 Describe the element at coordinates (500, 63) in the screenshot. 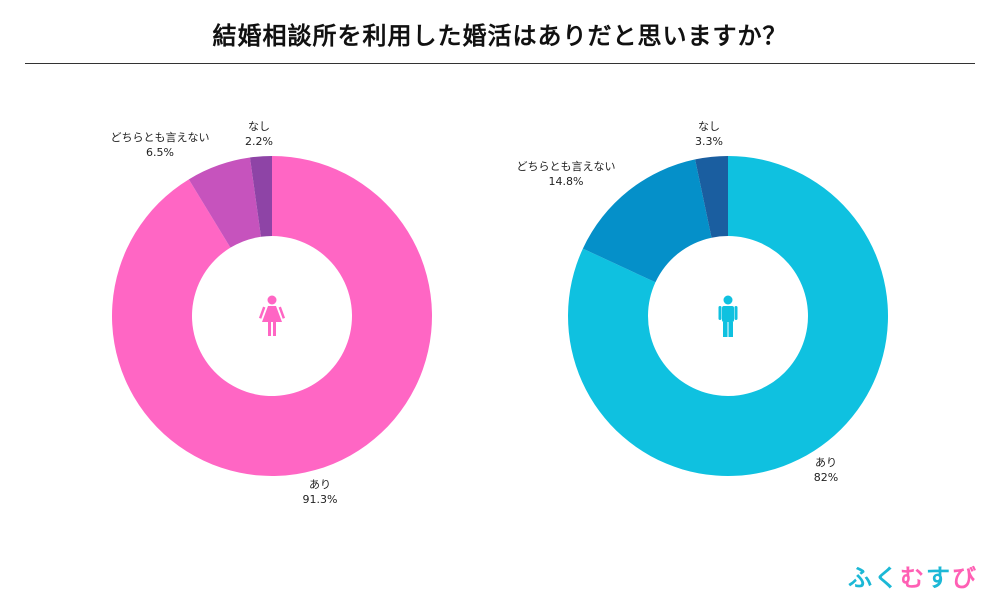

I see `title-divider` at that location.